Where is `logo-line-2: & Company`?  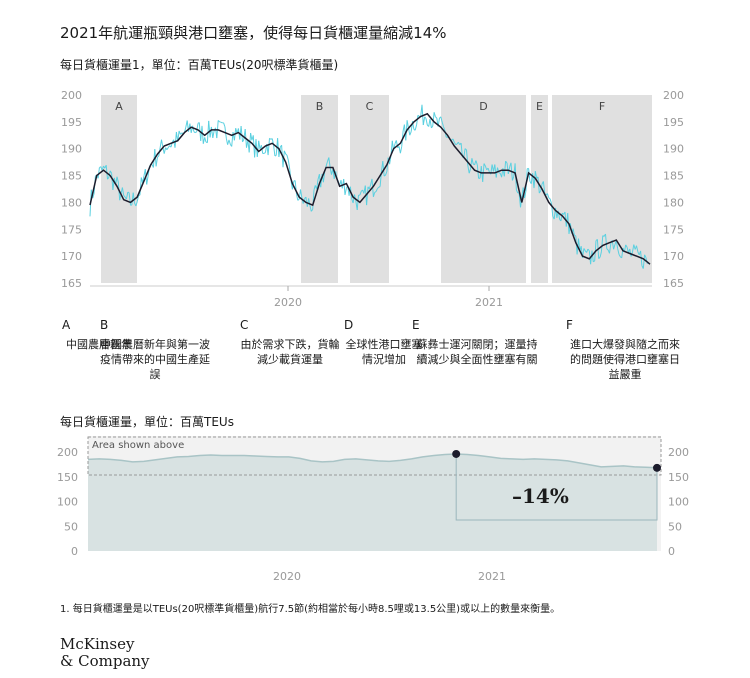 logo-line-2: & Company is located at coordinates (105, 661).